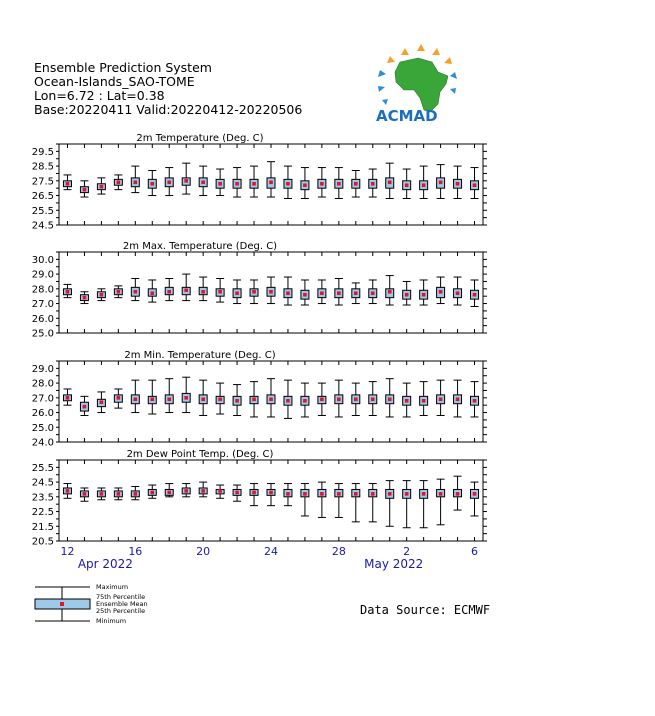 This screenshot has height=716, width=655. What do you see at coordinates (43, 196) in the screenshot?
I see `y-tick-label: 26.5` at bounding box center [43, 196].